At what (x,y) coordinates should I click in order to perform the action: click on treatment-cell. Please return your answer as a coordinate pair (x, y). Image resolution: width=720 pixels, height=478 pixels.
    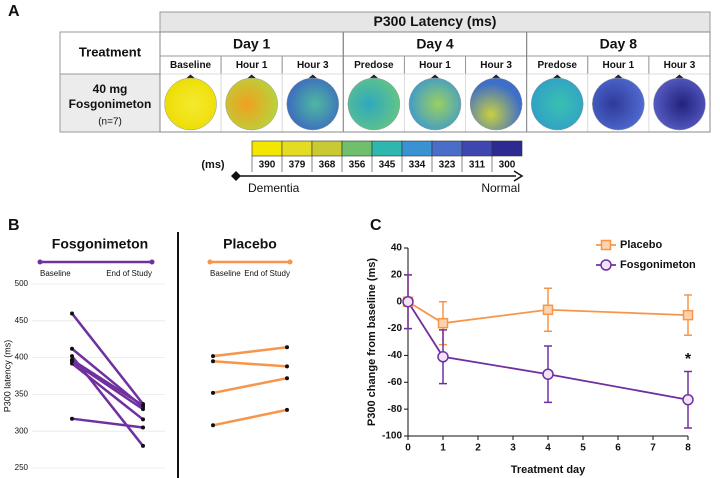
    Looking at the image, I should click on (110, 103).